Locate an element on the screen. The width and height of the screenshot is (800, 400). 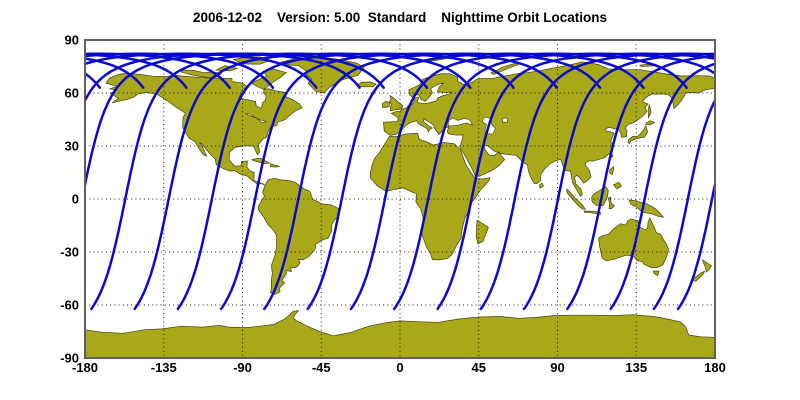
x-tick-label: -90 is located at coordinates (242, 367).